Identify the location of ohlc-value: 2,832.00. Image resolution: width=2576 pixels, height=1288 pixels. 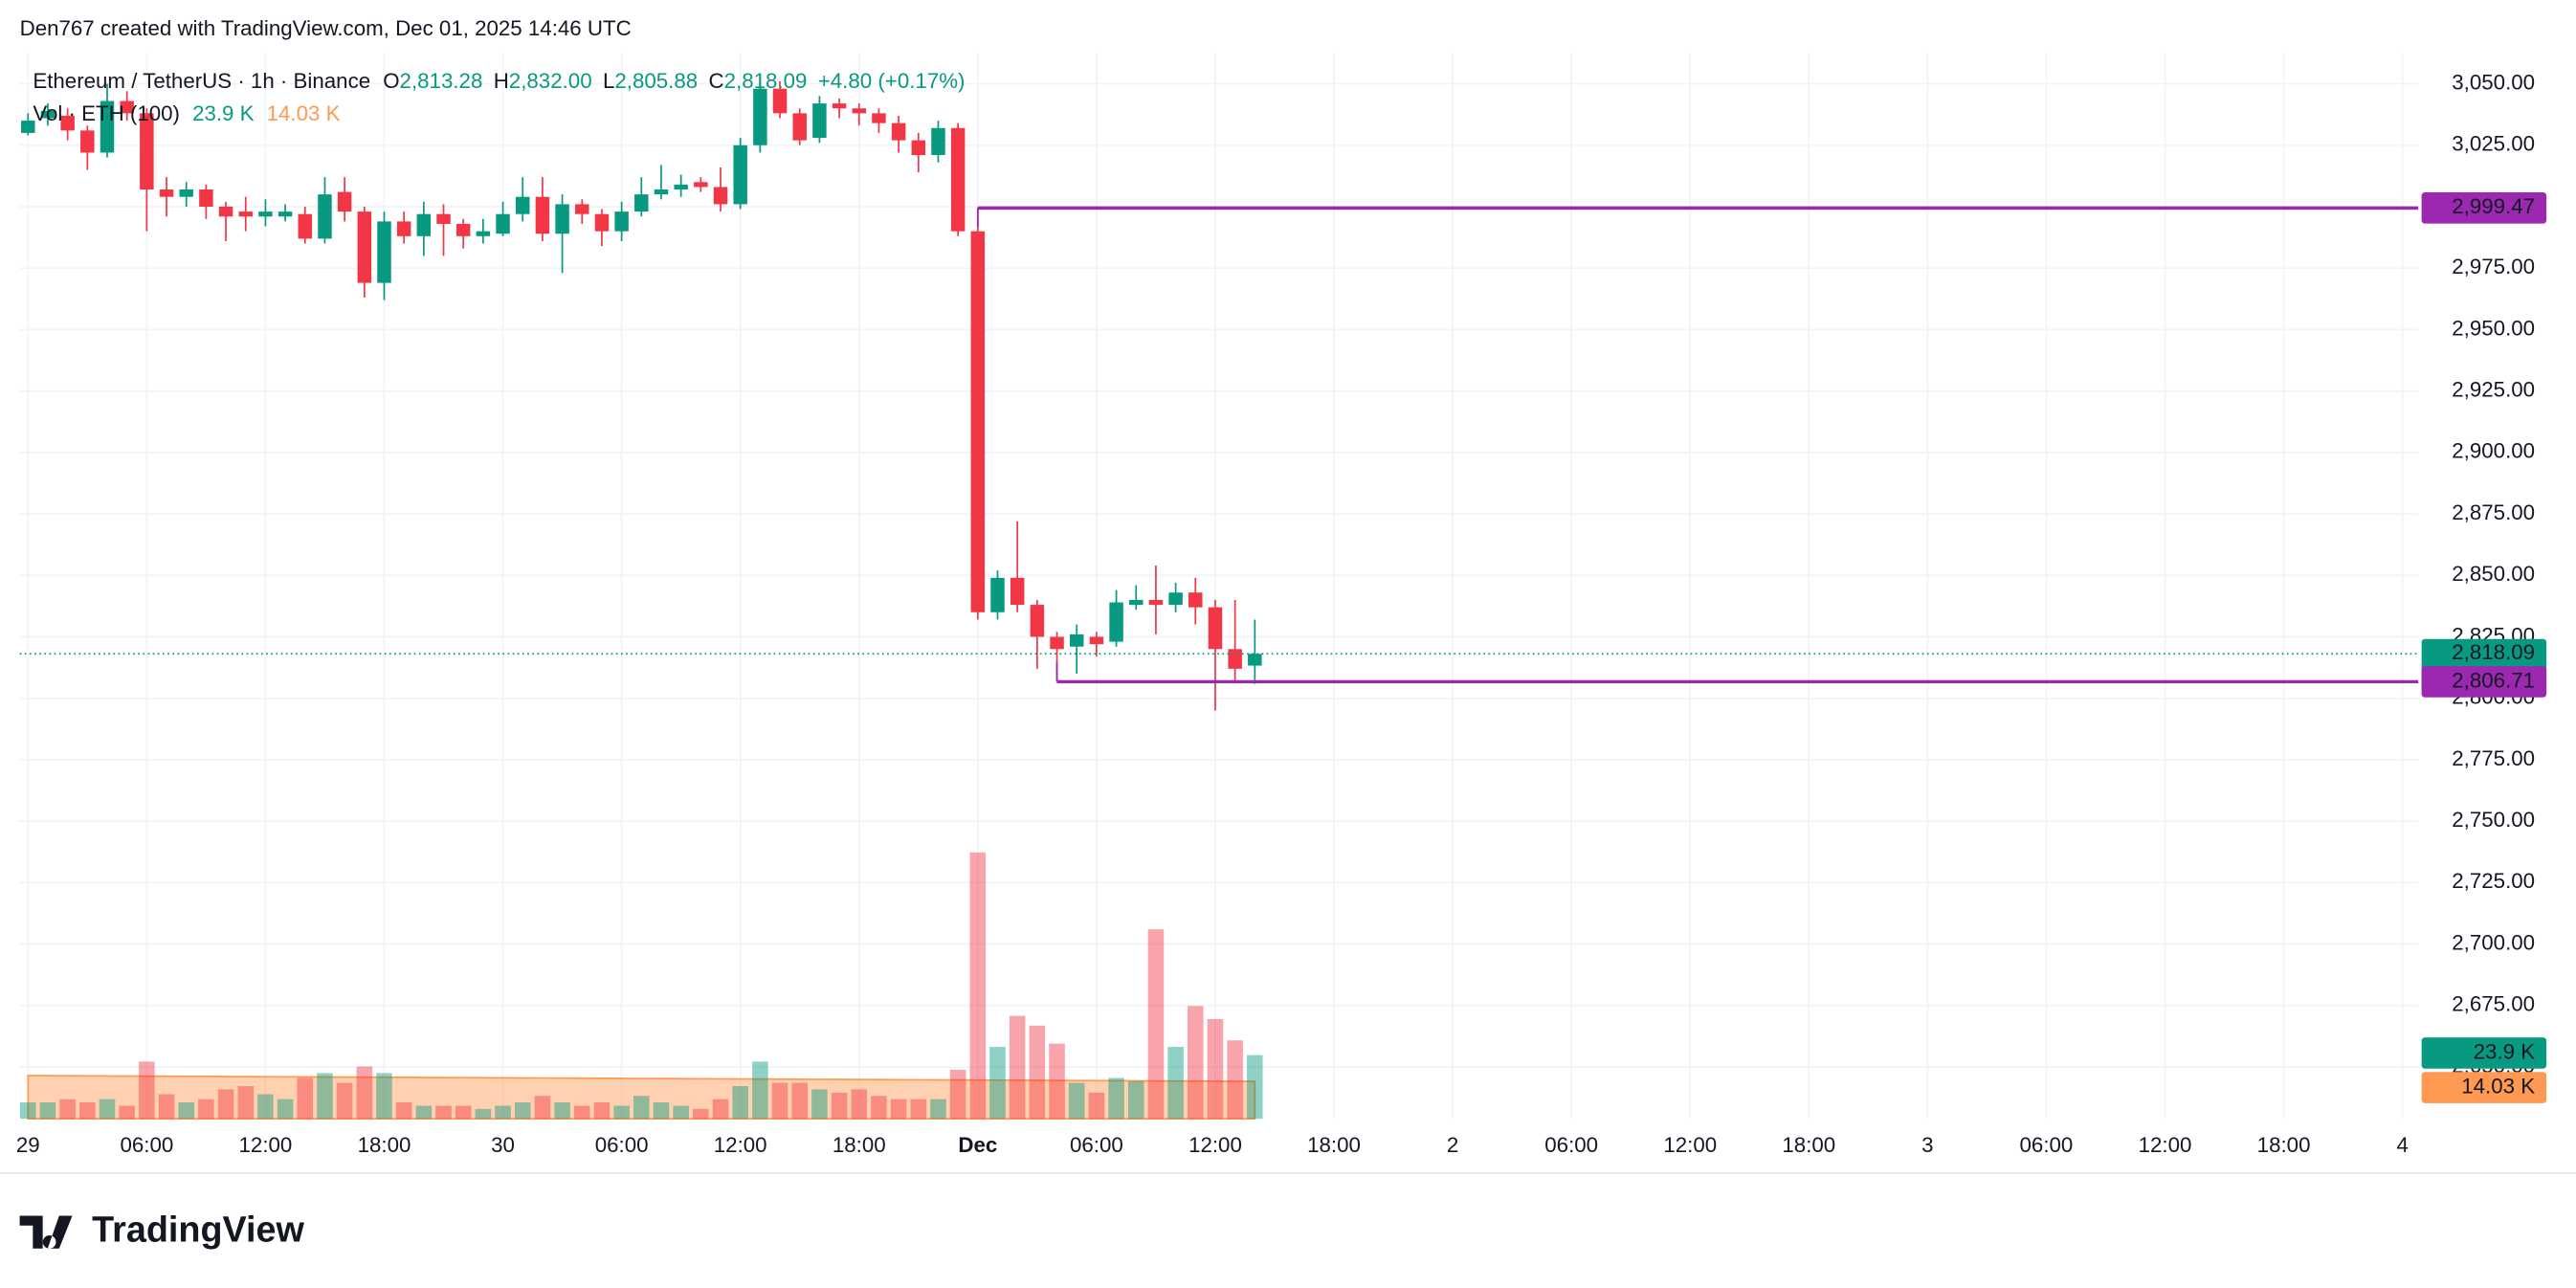
(550, 81).